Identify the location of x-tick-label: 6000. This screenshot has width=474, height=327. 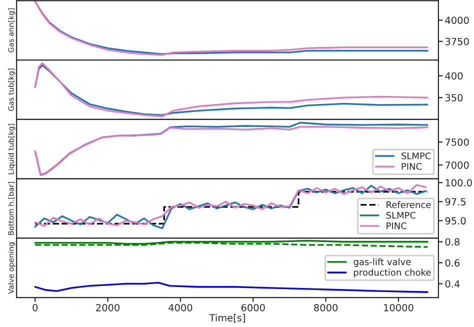
(253, 308).